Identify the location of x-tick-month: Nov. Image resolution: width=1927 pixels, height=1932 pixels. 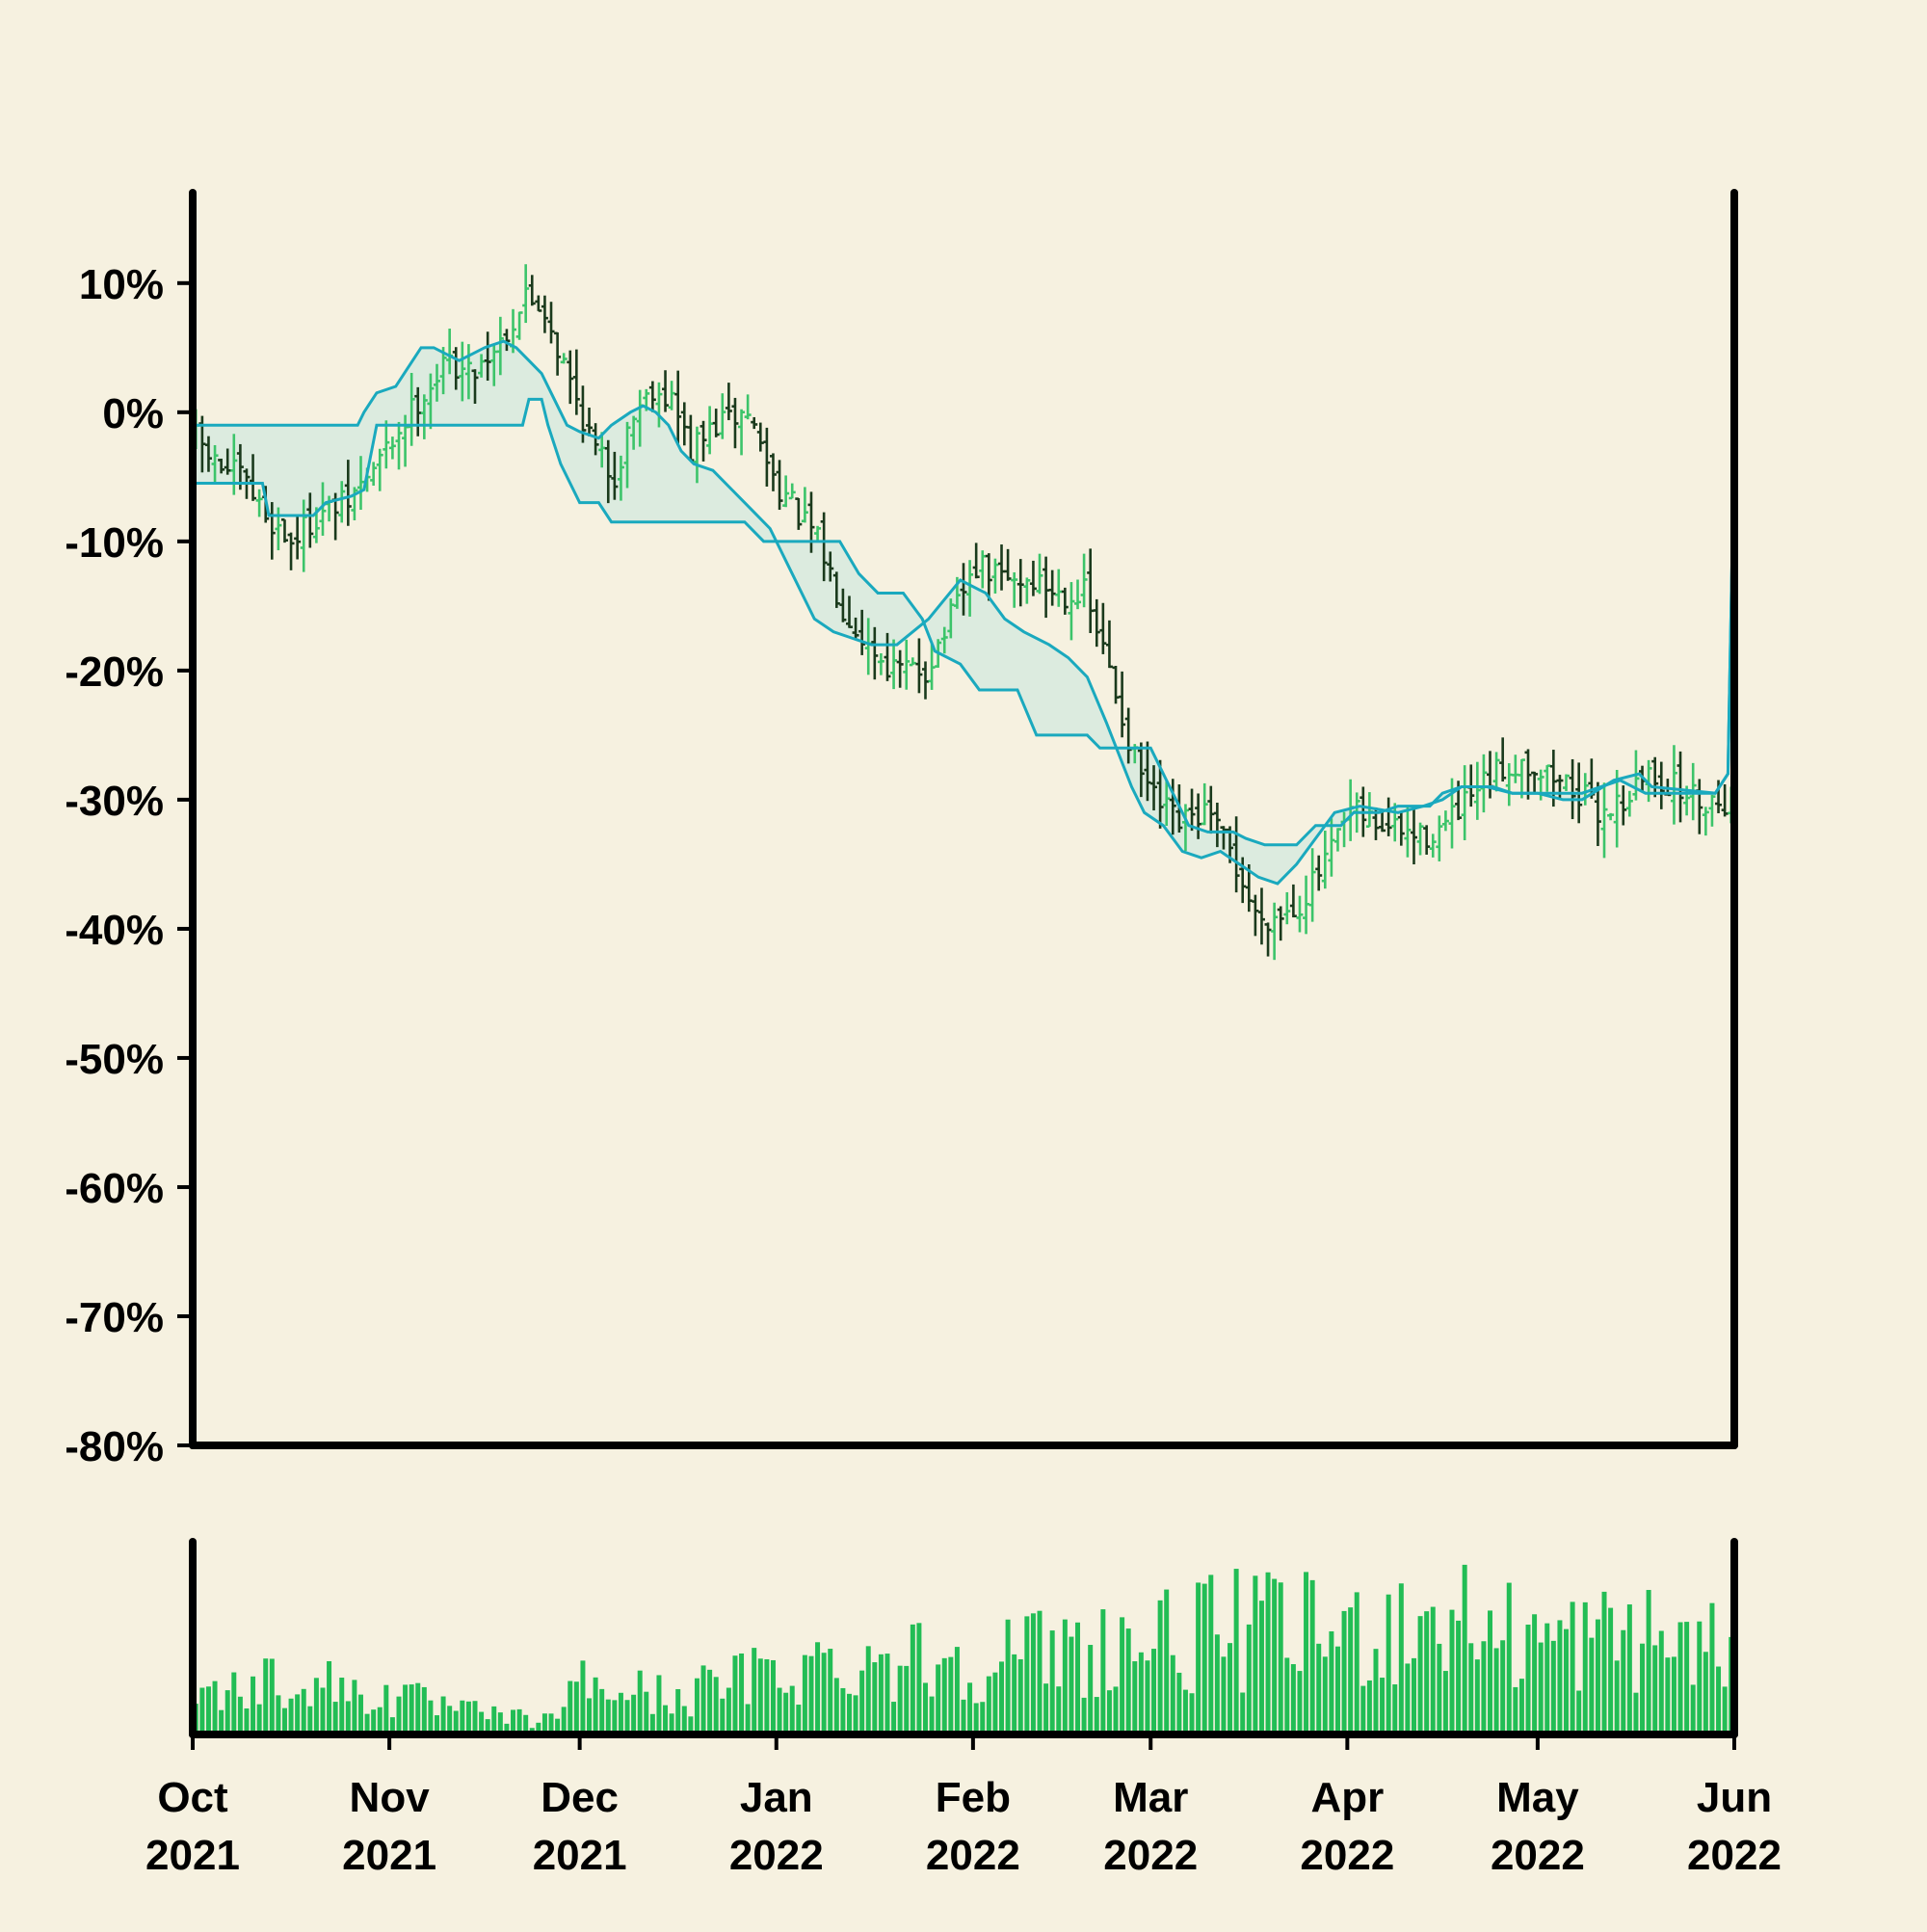
(391, 1797).